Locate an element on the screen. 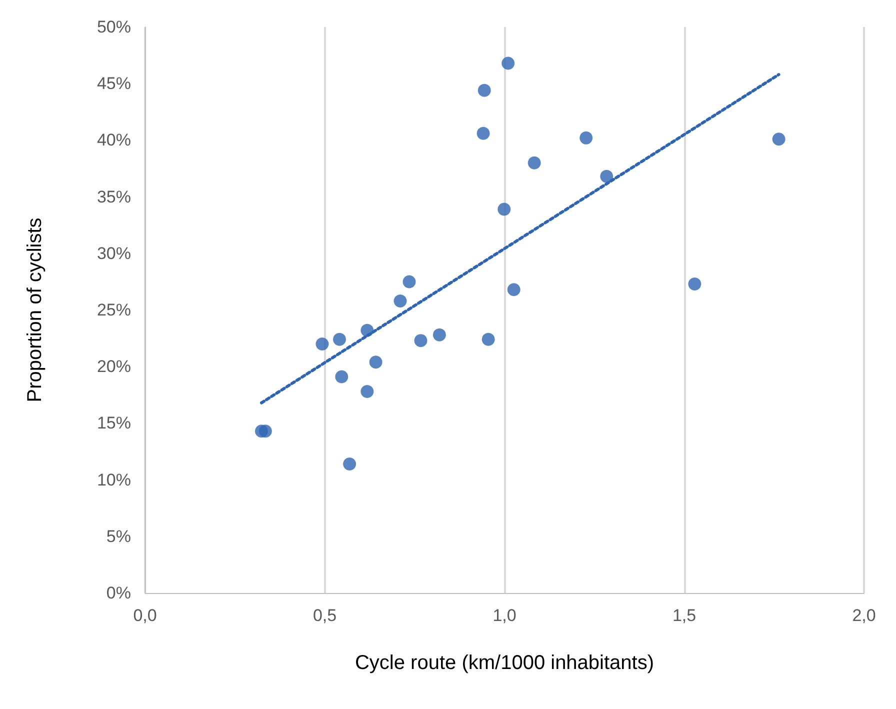 The width and height of the screenshot is (896, 709). y-tick-label: 40% is located at coordinates (113, 140).